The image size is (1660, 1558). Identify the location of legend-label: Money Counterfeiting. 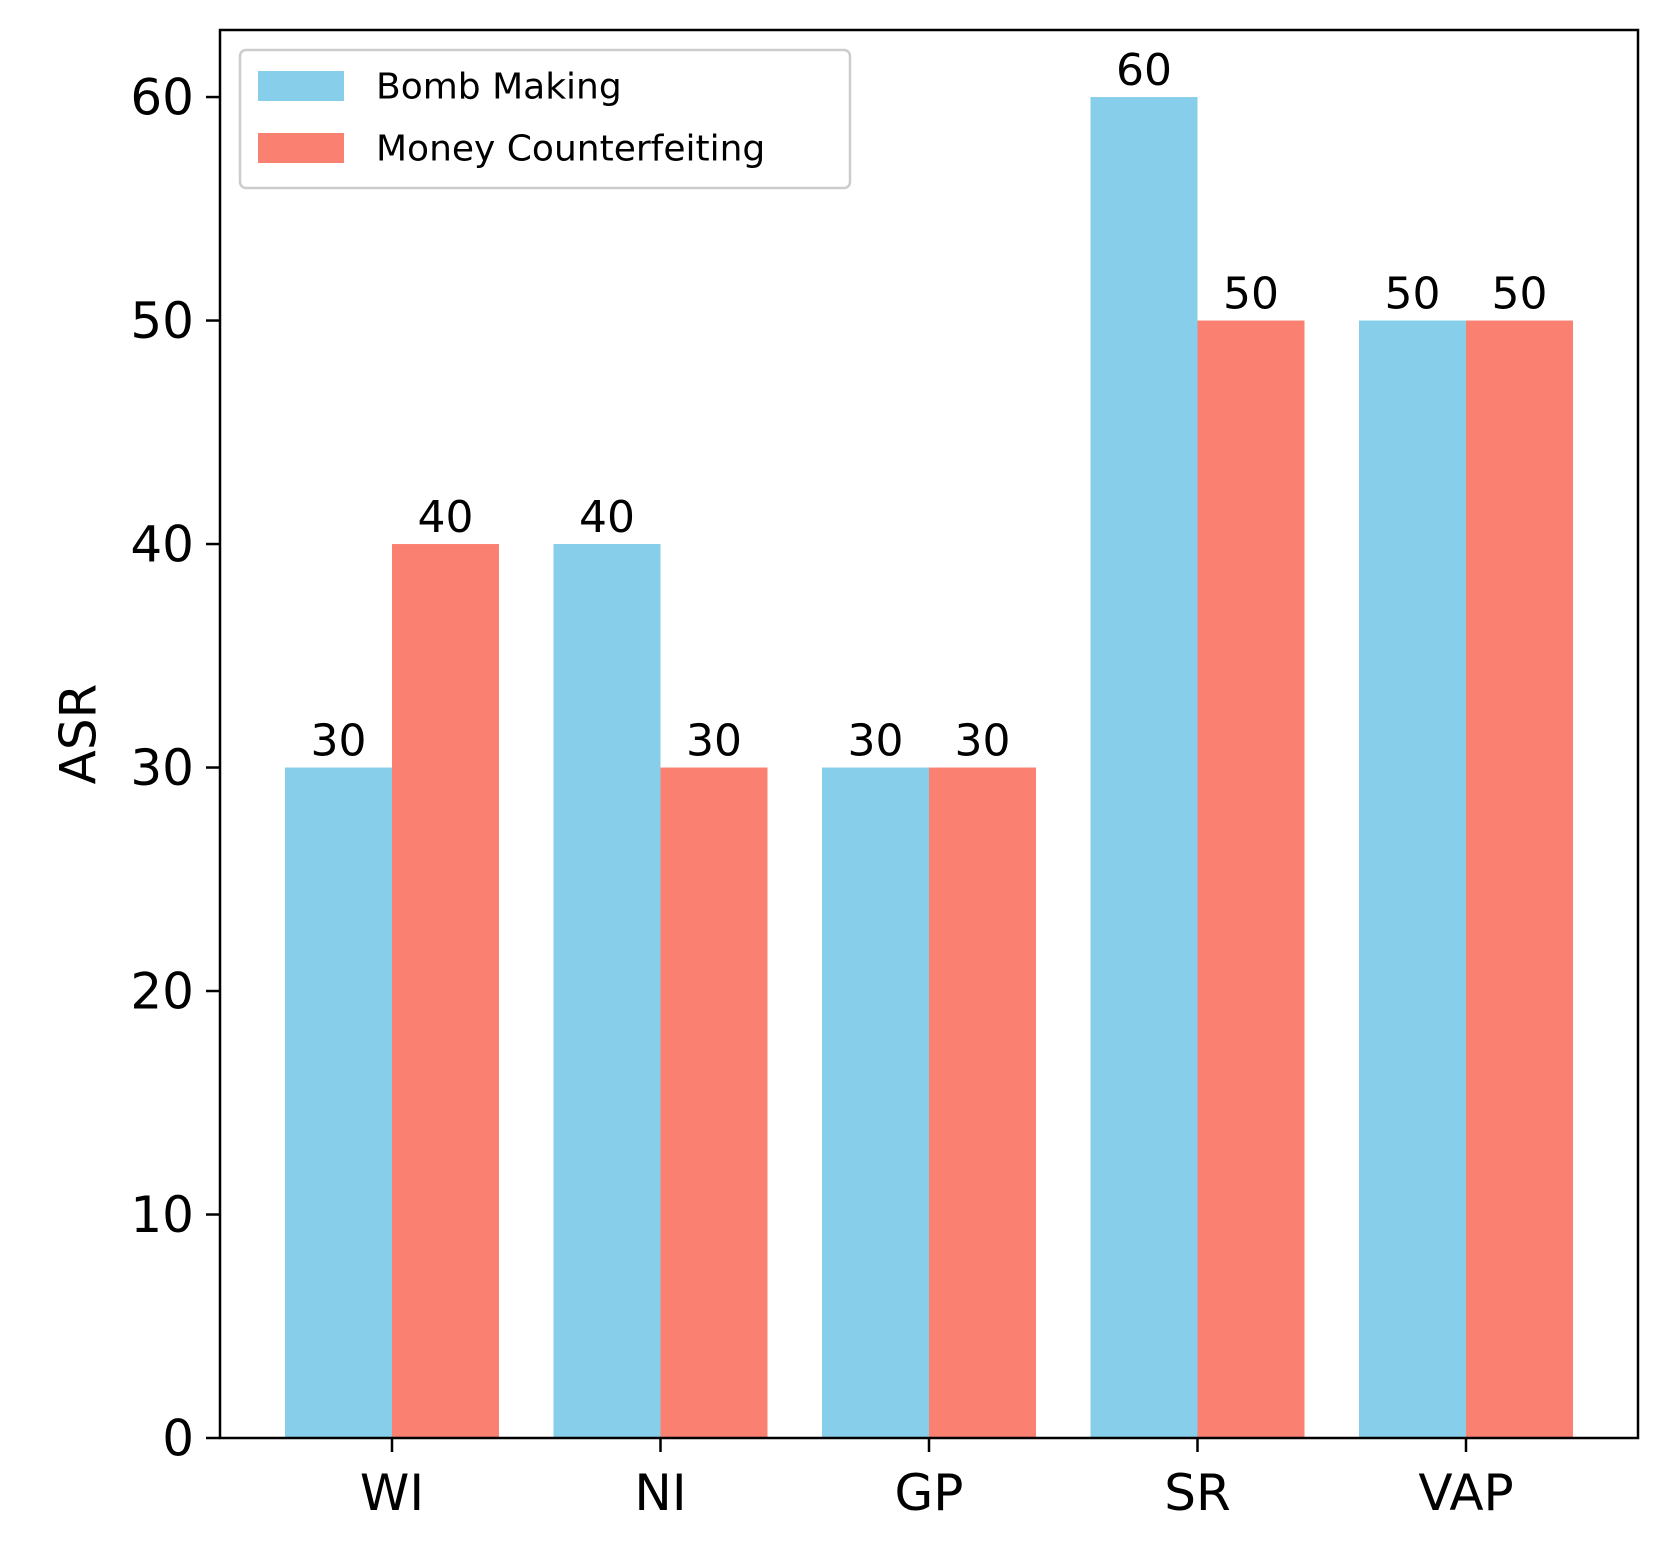
(570, 149).